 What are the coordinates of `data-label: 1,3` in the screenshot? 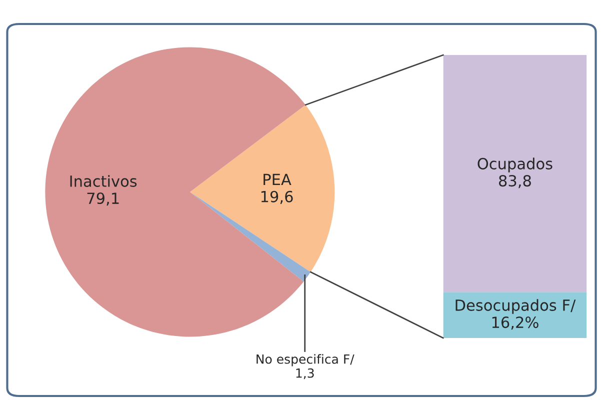 It's located at (305, 374).